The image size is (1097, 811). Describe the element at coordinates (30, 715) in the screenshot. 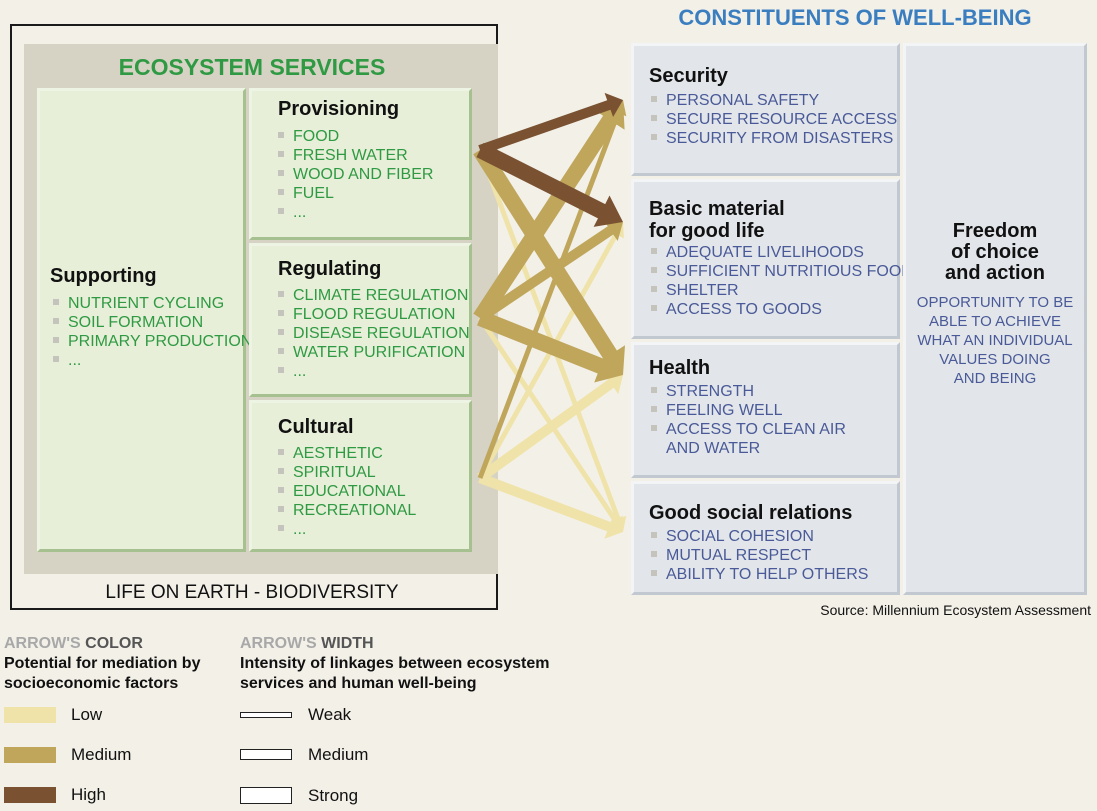

I see `legend-low-swatch` at that location.